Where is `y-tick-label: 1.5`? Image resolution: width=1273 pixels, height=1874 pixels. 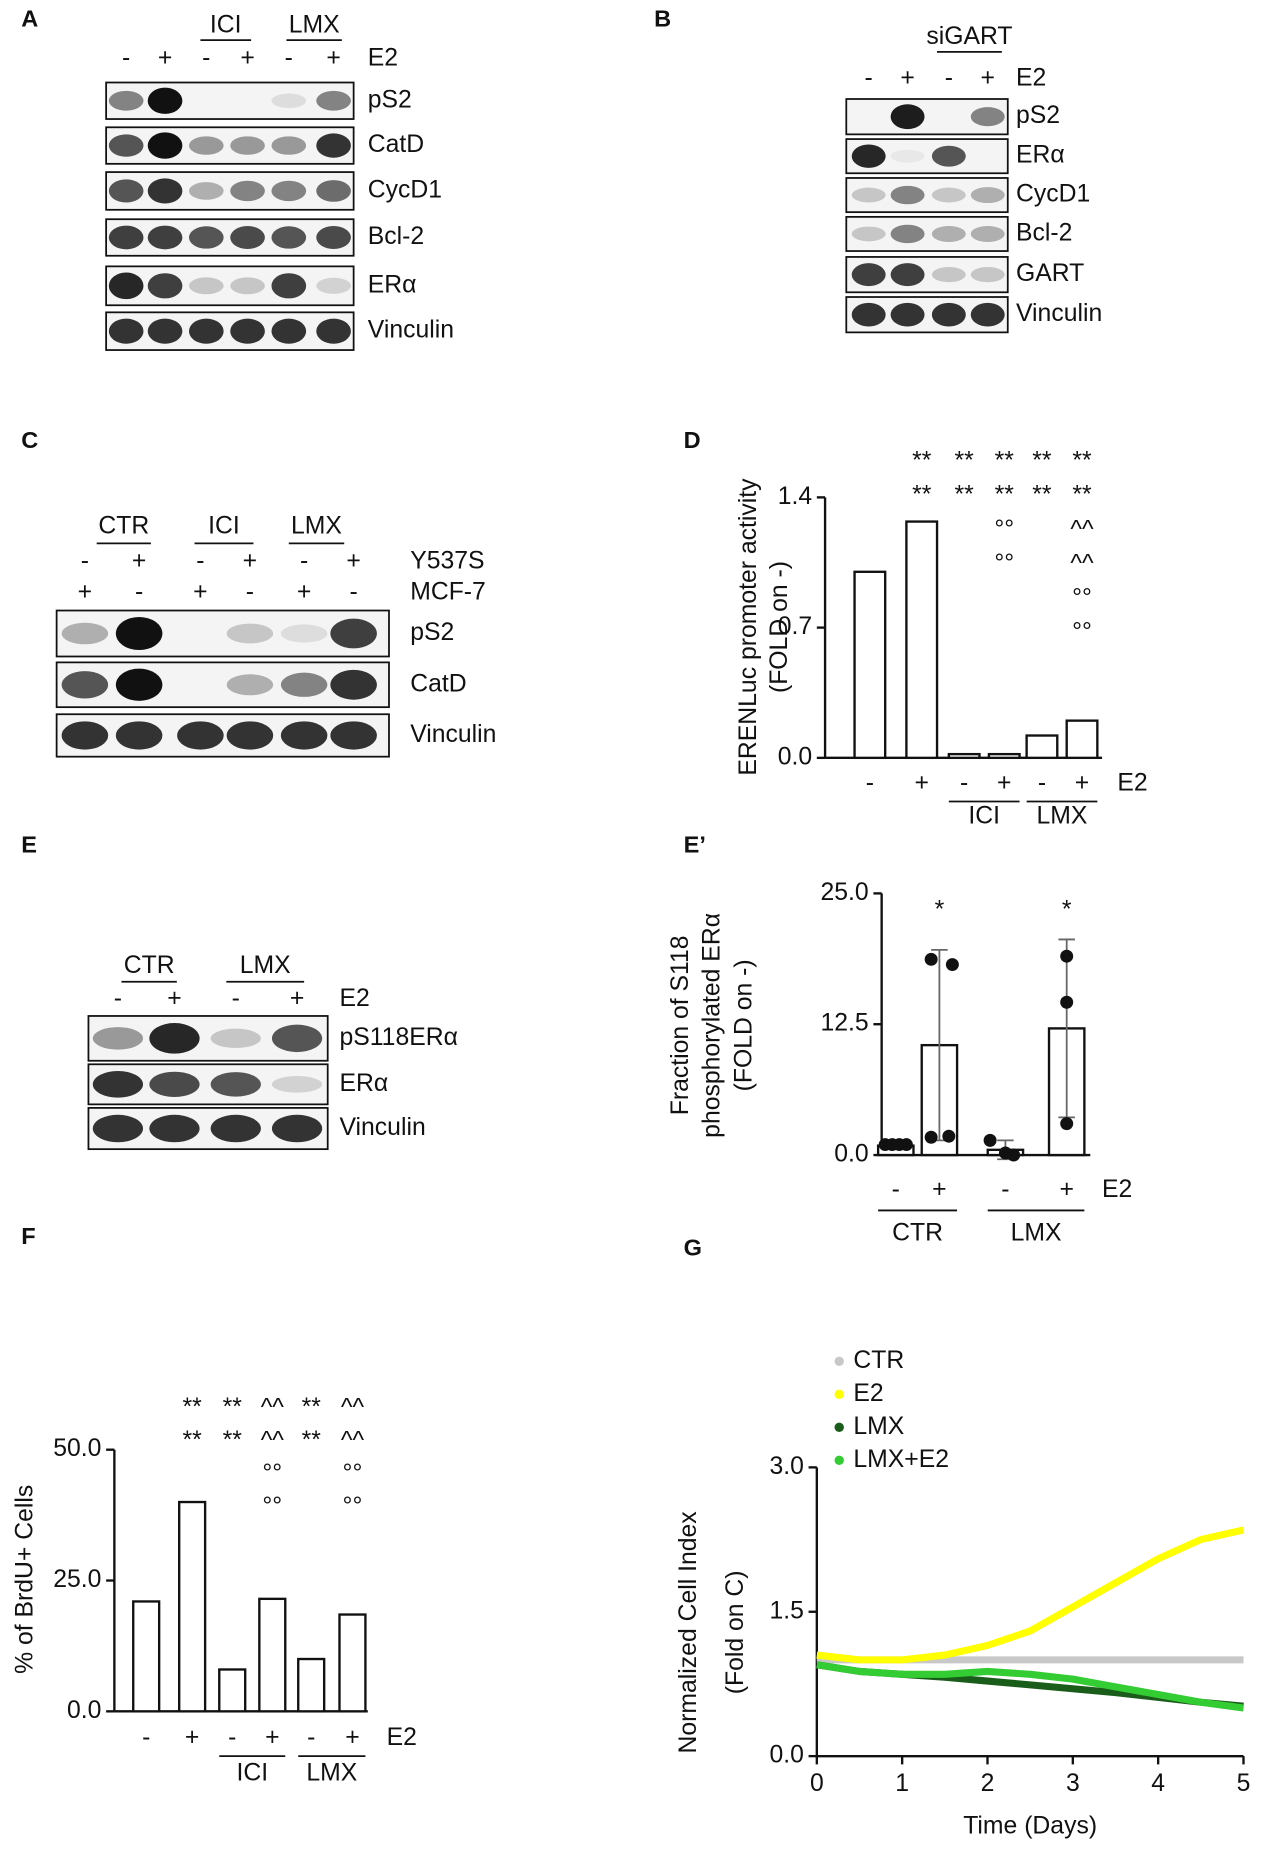
y-tick-label: 1.5 is located at coordinates (786, 1610).